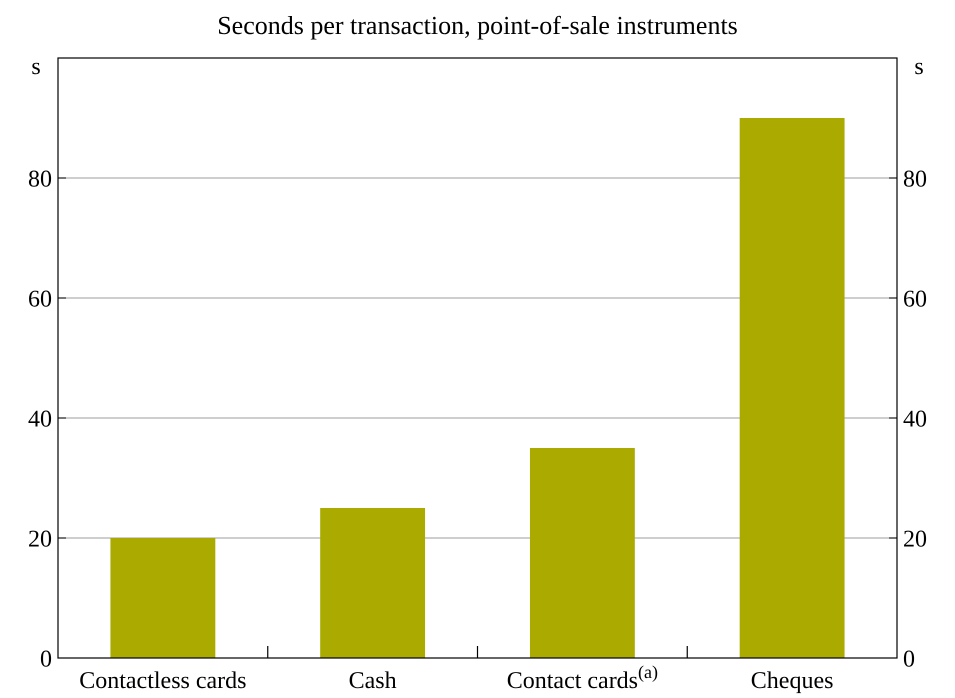 This screenshot has height=698, width=955. What do you see at coordinates (40, 539) in the screenshot?
I see `y-tick-label: 20` at bounding box center [40, 539].